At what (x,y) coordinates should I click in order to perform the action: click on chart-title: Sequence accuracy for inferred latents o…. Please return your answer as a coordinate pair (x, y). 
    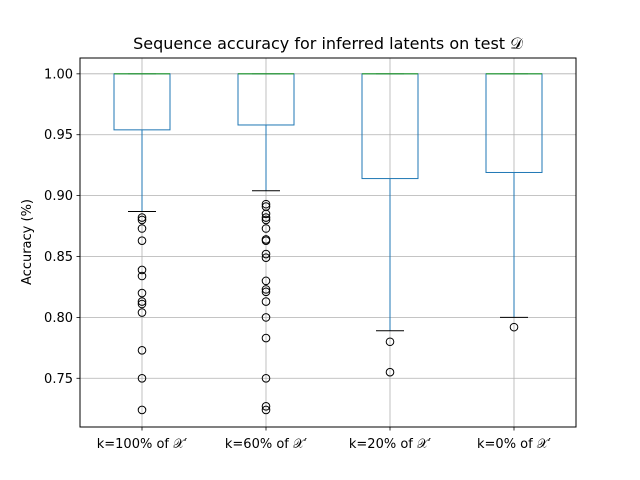
    Looking at the image, I should click on (328, 43).